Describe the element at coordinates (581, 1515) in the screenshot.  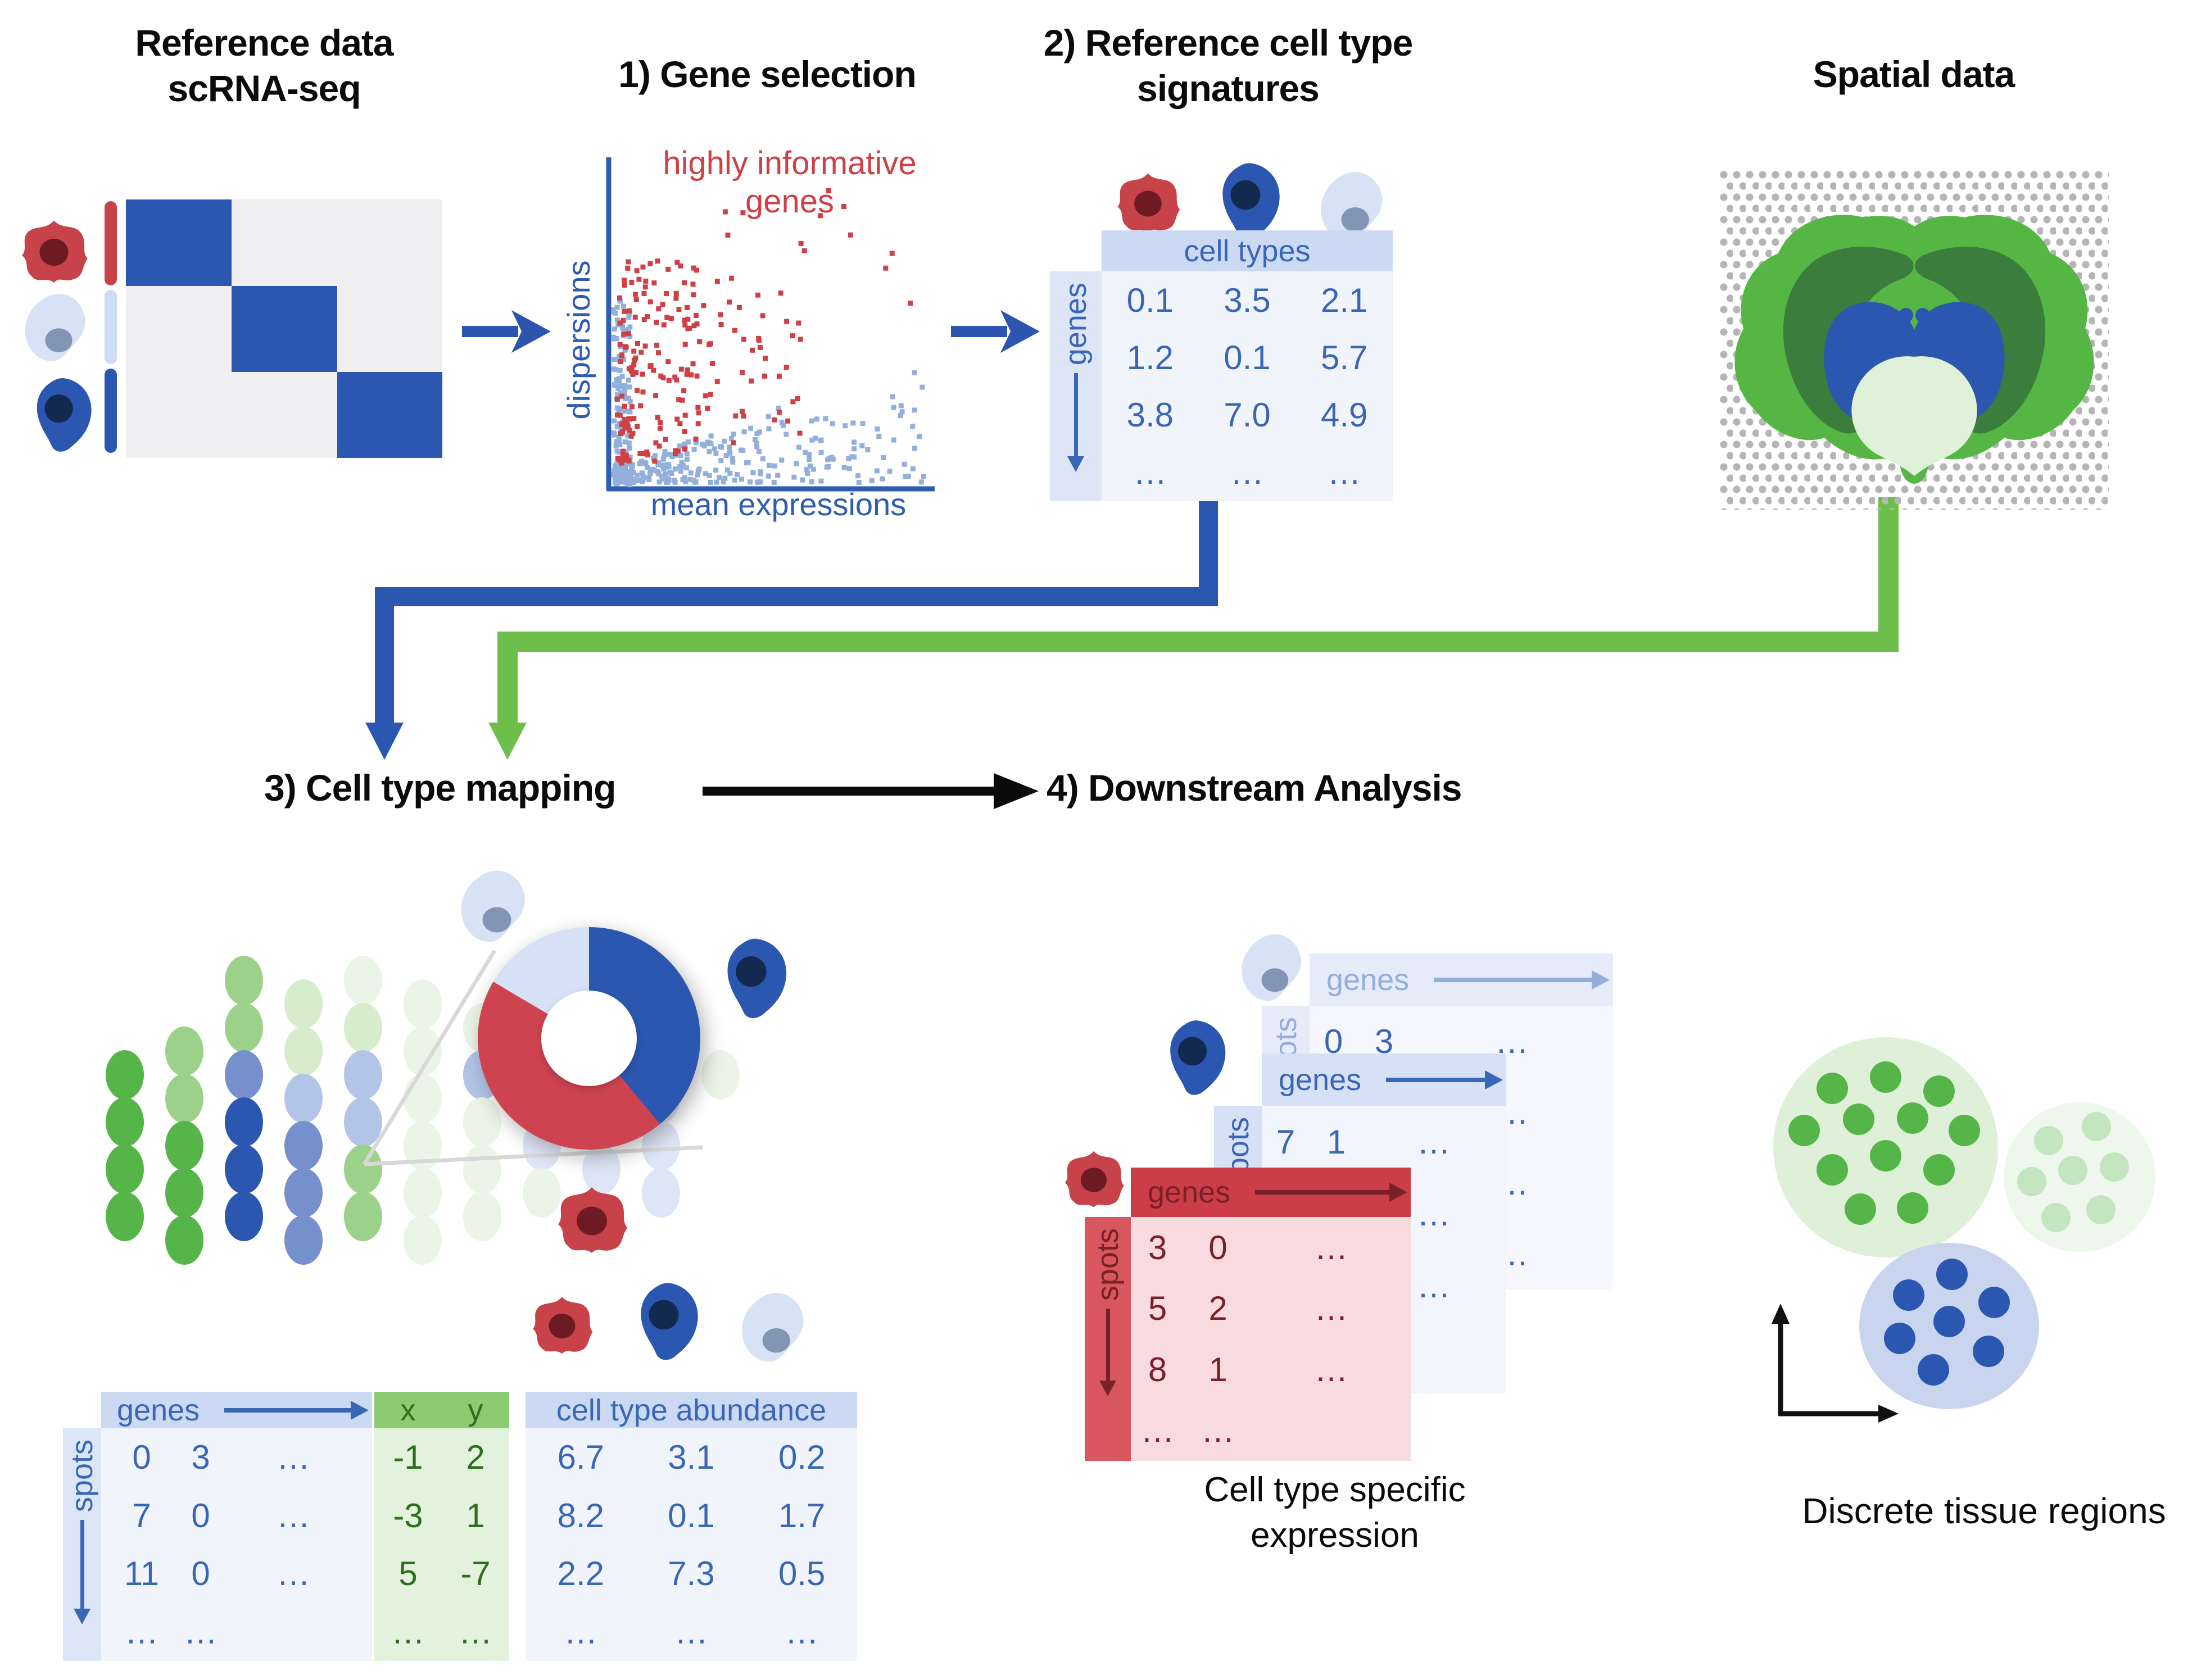
I see `cell: 8.2` at that location.